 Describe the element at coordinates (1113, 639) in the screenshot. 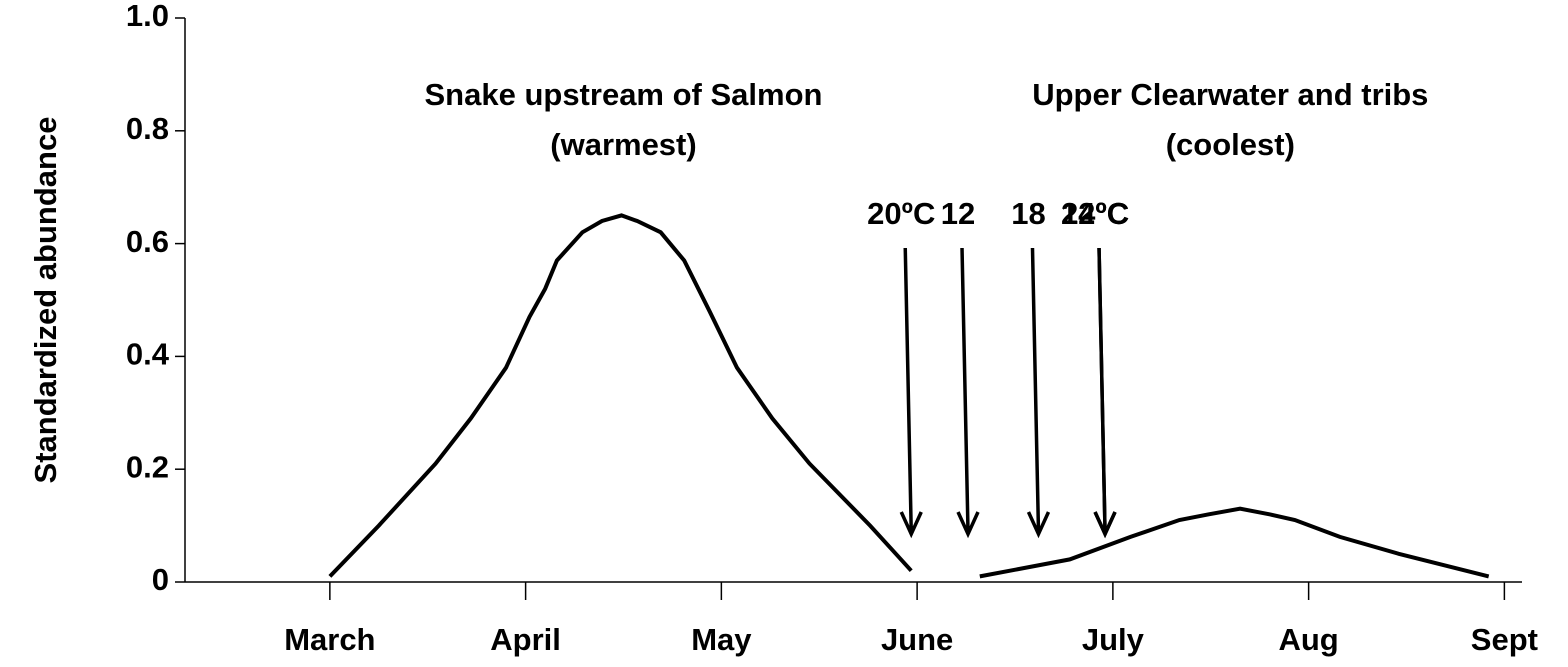

I see `x-tick-label: July` at that location.